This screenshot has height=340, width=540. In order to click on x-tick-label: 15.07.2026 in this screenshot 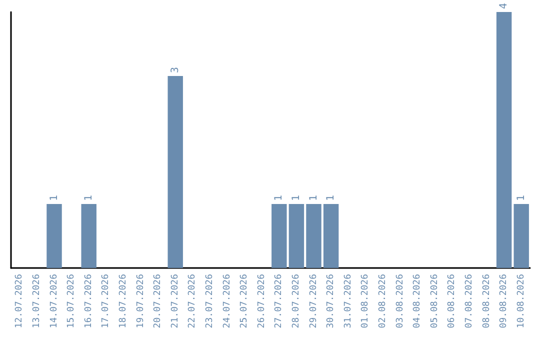, I will do `click(71, 301)`.